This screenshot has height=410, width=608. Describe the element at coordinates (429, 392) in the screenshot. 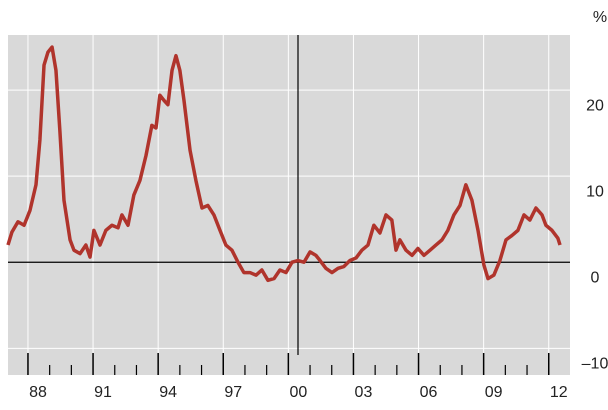

I see `x-tick-label: 06` at that location.